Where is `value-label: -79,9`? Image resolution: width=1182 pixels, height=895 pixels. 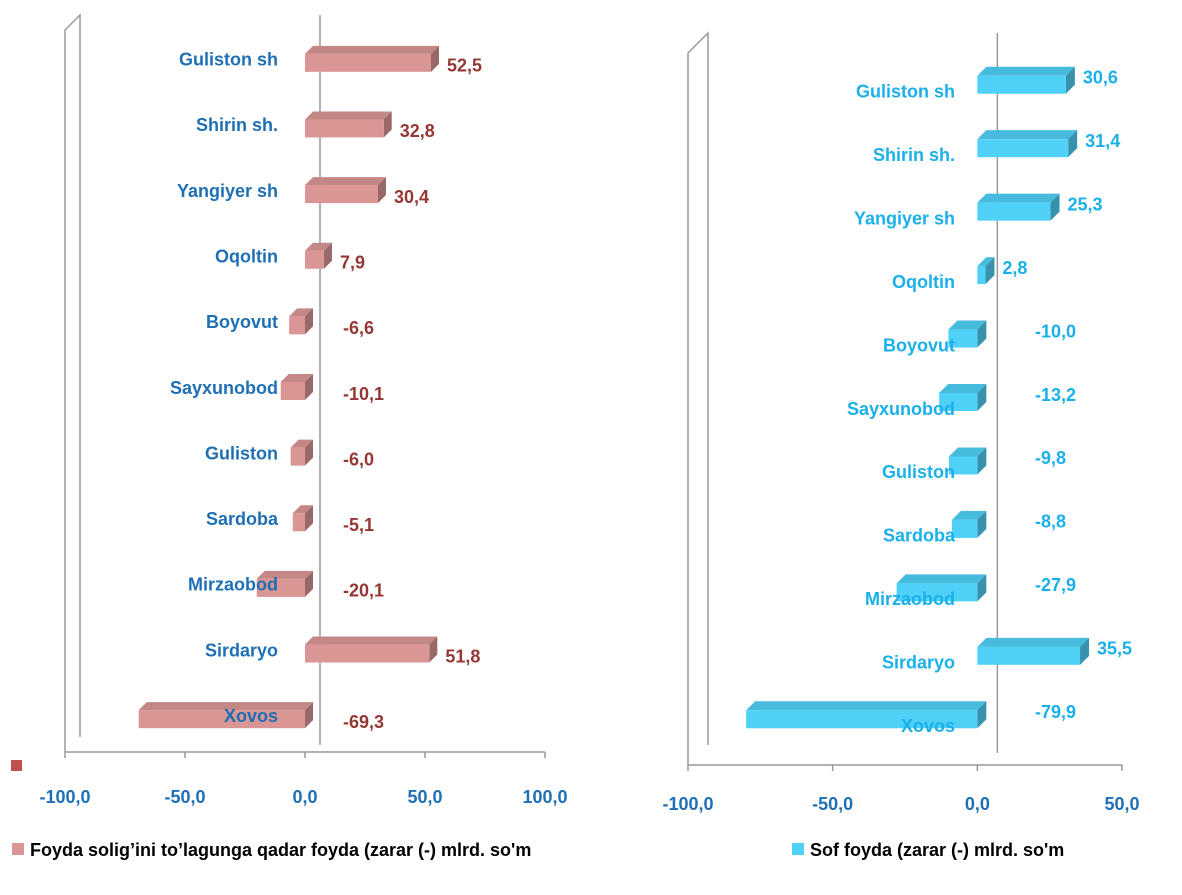
value-label: -79,9 is located at coordinates (1055, 712).